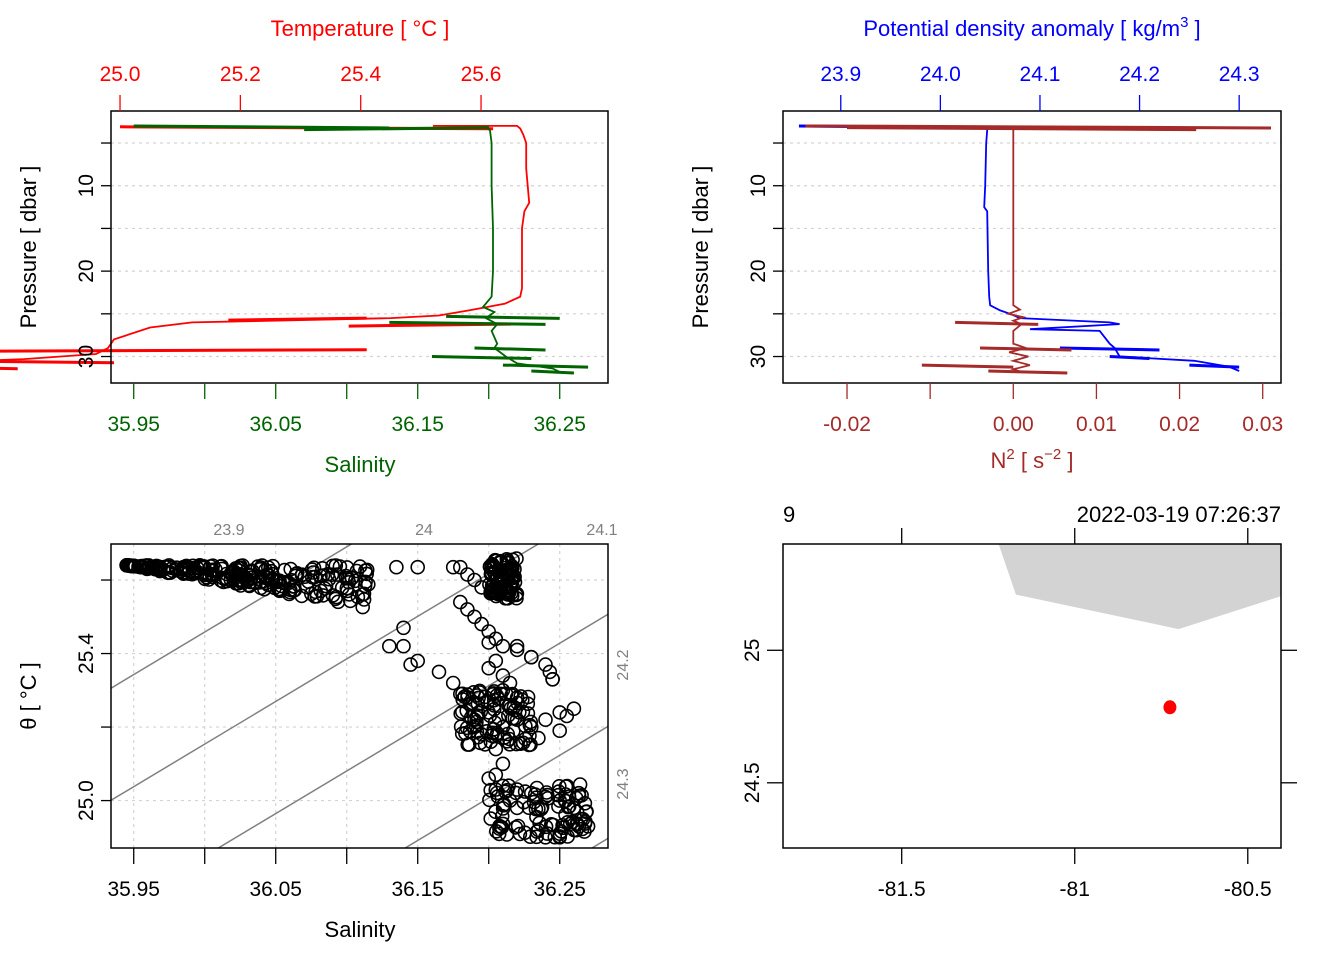  What do you see at coordinates (1096, 424) in the screenshot?
I see `bottom-tick-label: 0.01` at bounding box center [1096, 424].